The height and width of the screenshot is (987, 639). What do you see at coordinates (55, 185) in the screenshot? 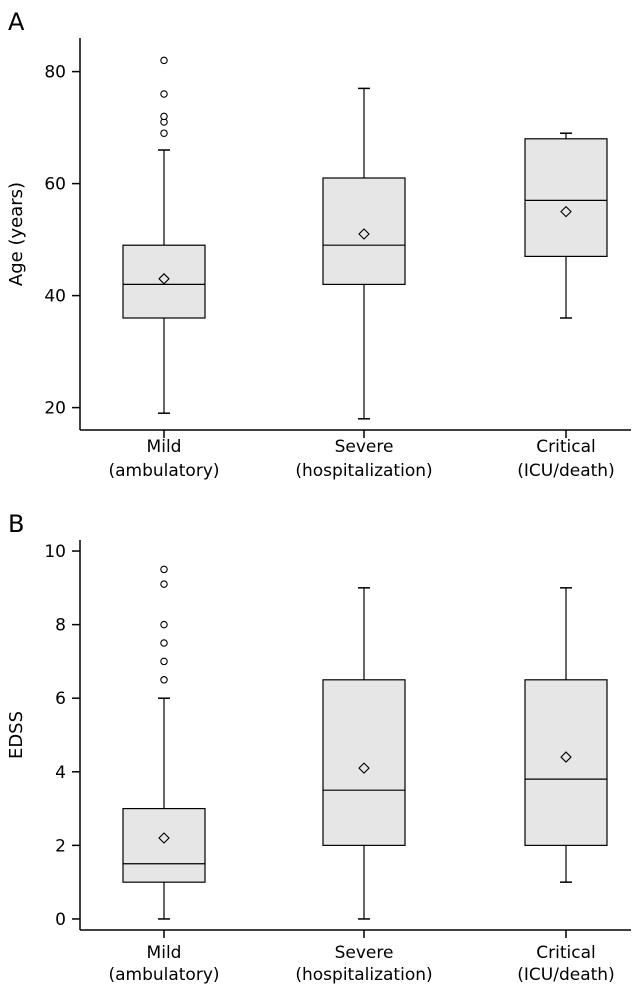
I see `y-tick-label: 60` at bounding box center [55, 185].